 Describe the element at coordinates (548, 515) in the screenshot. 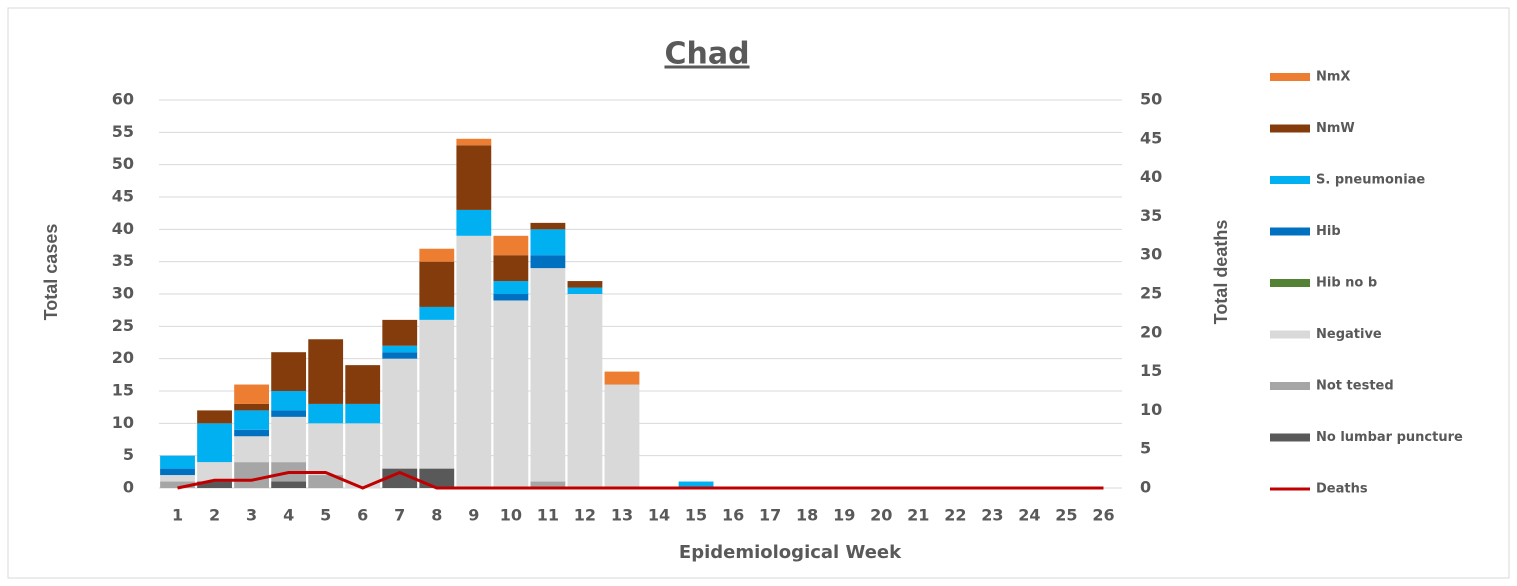

I see `x-tick-label: 11` at that location.